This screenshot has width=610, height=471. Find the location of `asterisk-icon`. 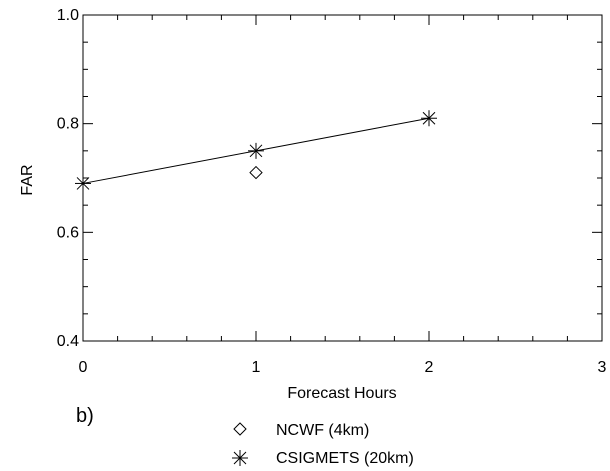

asterisk-icon is located at coordinates (240, 458).